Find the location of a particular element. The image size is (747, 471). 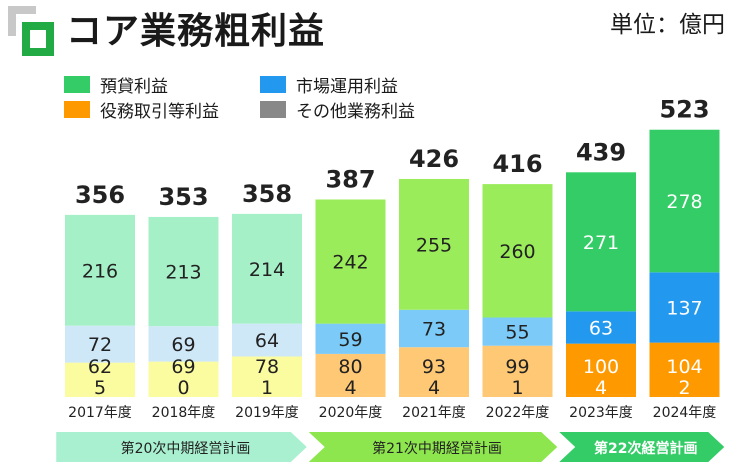

data-label: 62 is located at coordinates (100, 367).